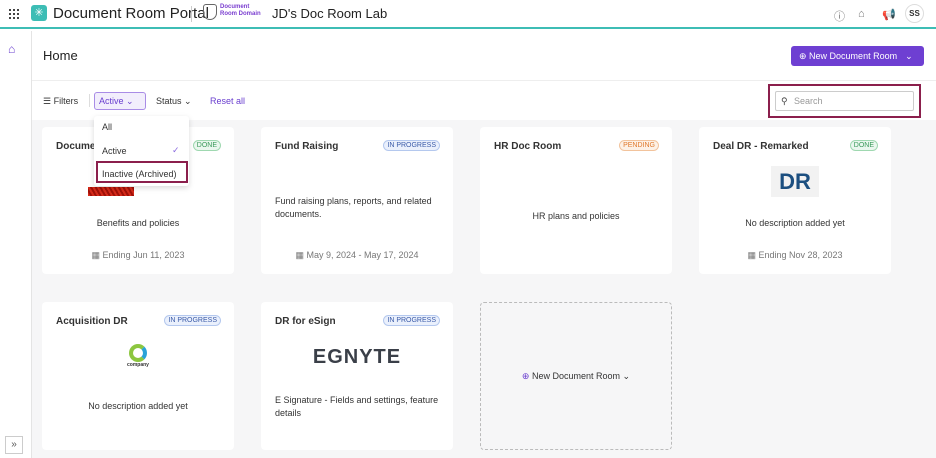 The image size is (936, 458). Describe the element at coordinates (107, 127) in the screenshot. I see `menu-item-all: All` at that location.